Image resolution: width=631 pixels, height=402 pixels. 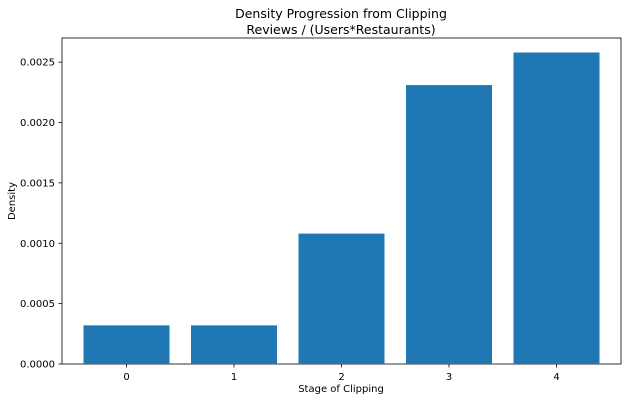 What do you see at coordinates (41, 214) in the screenshot?
I see `y-axis-ticks: 0.0000 0.0005 0.0010 0.0015 0.0020 0.0025` at bounding box center [41, 214].